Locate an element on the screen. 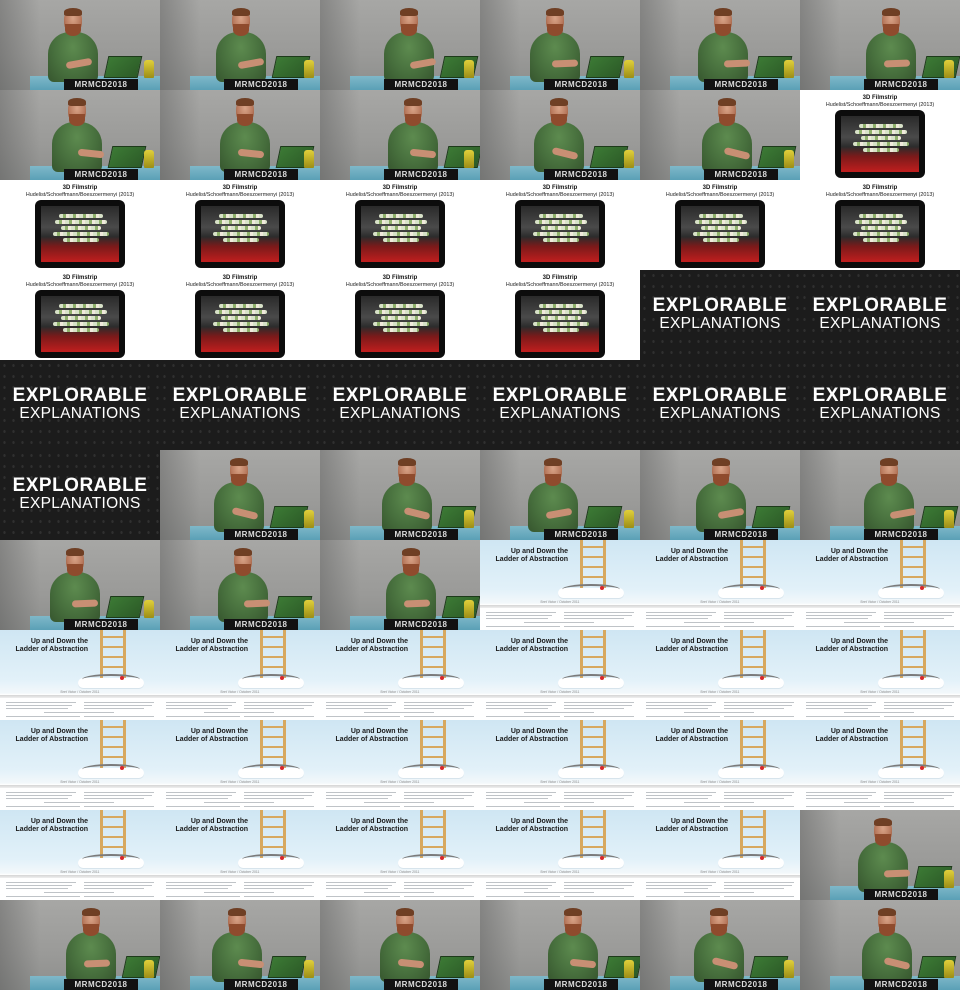  slide-title: EXPLORABLE is located at coordinates (80, 395).